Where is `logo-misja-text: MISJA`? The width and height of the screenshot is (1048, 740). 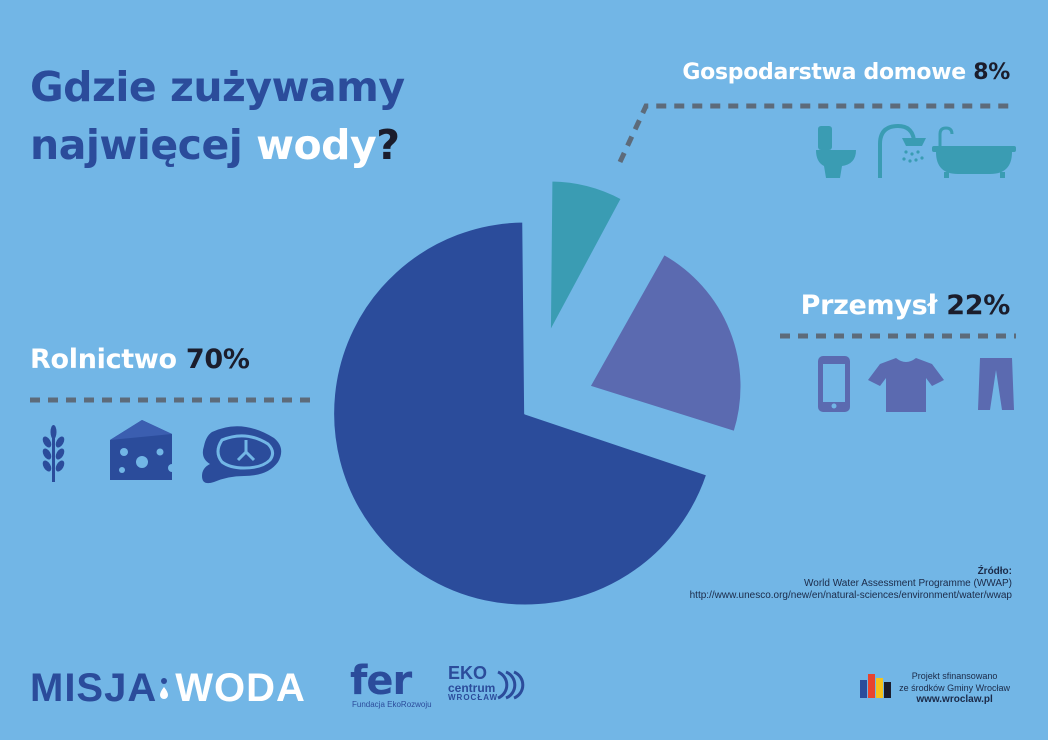
logo-misja-text: MISJA is located at coordinates (94, 688).